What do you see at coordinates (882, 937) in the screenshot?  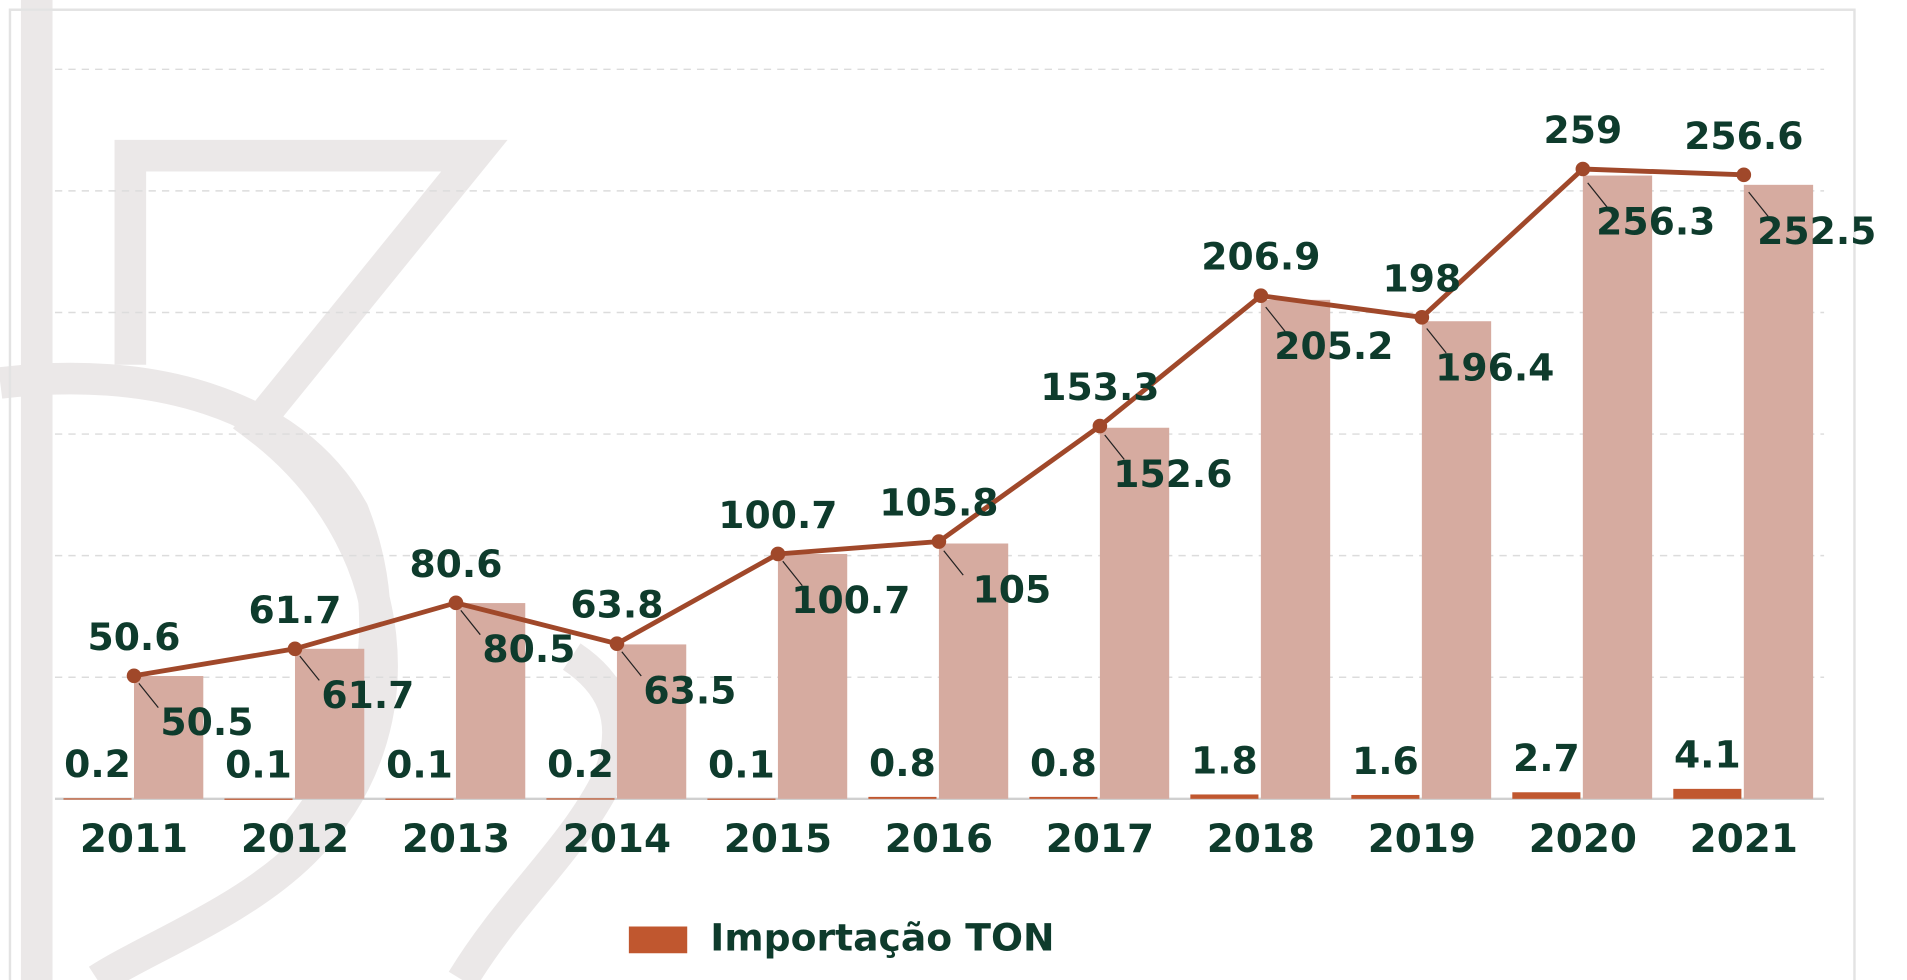 I see `legend-label: Importação TON` at bounding box center [882, 937].